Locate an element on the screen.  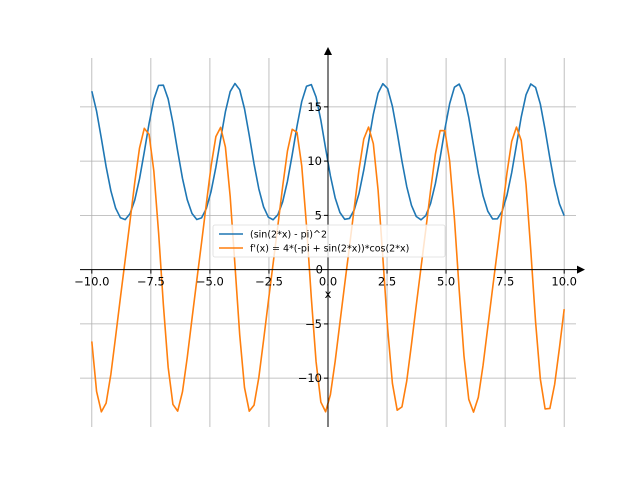
x-tick-label: −5.0 is located at coordinates (210, 282).